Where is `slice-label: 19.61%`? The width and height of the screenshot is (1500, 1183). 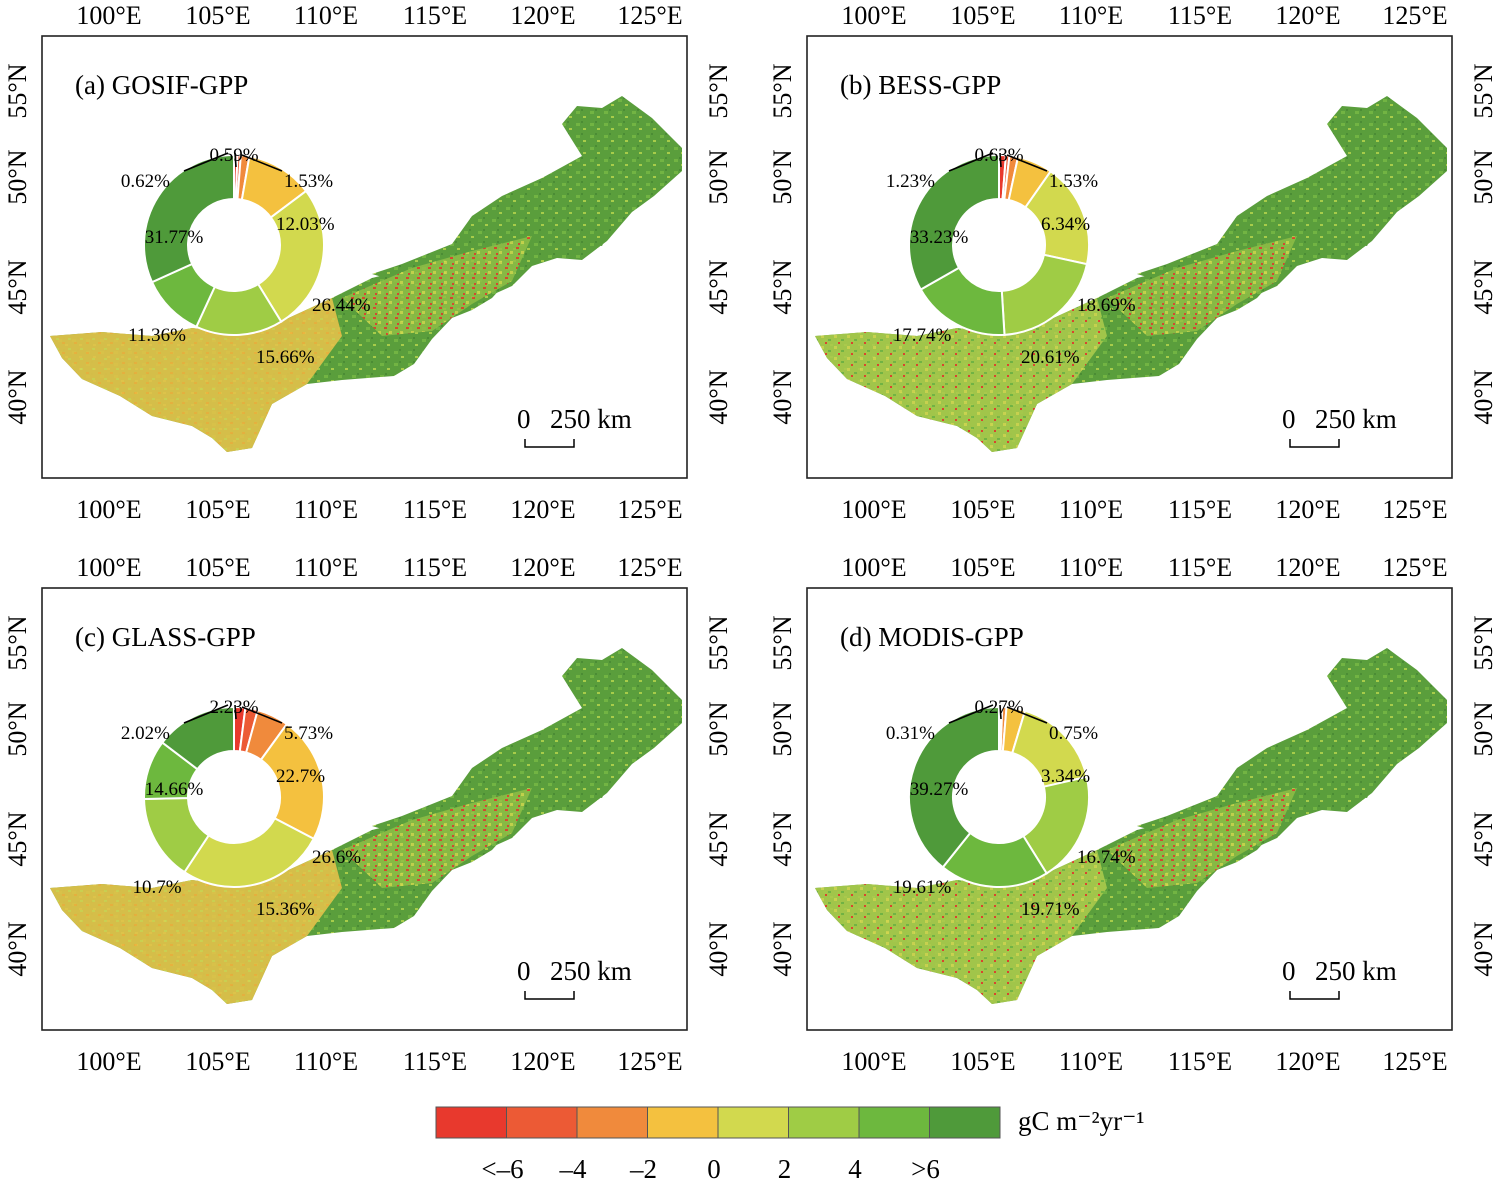 slice-label: 19.61% is located at coordinates (922, 887).